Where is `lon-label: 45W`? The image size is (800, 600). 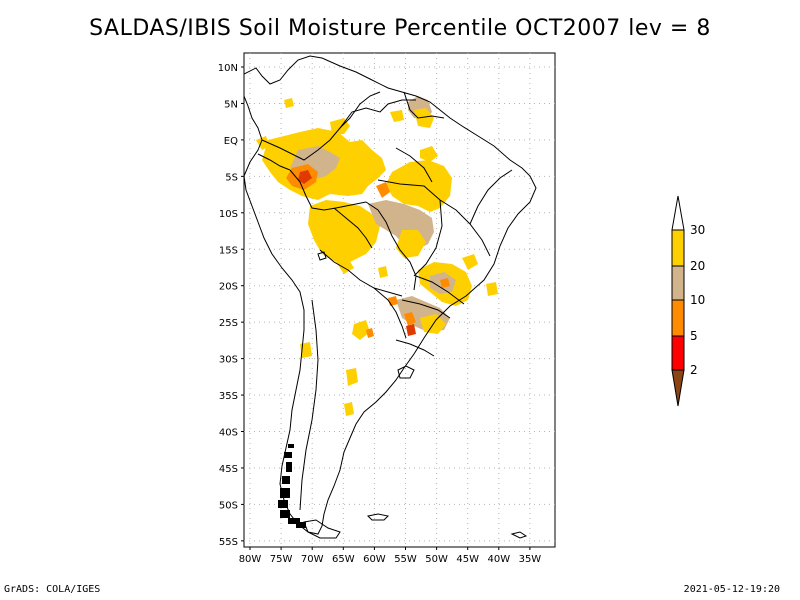 lon-label: 45W is located at coordinates (467, 559).